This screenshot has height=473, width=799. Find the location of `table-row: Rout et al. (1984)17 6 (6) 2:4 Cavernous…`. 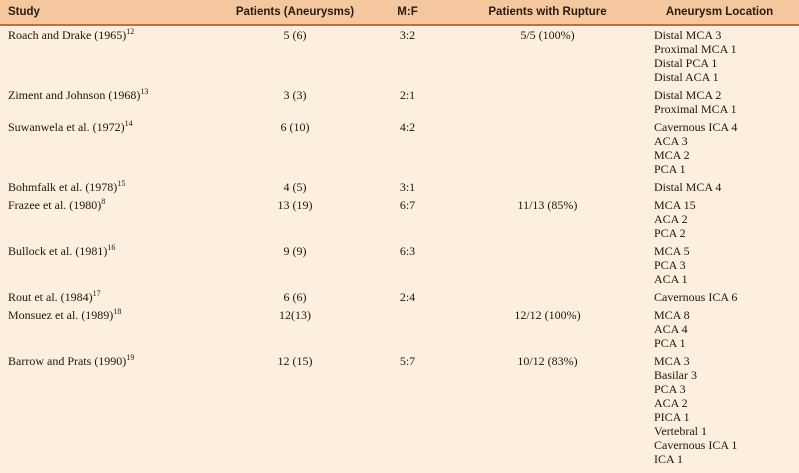

table-row: Rout et al. (1984)17 6 (6) 2:4 Cavernous… is located at coordinates (399, 297).